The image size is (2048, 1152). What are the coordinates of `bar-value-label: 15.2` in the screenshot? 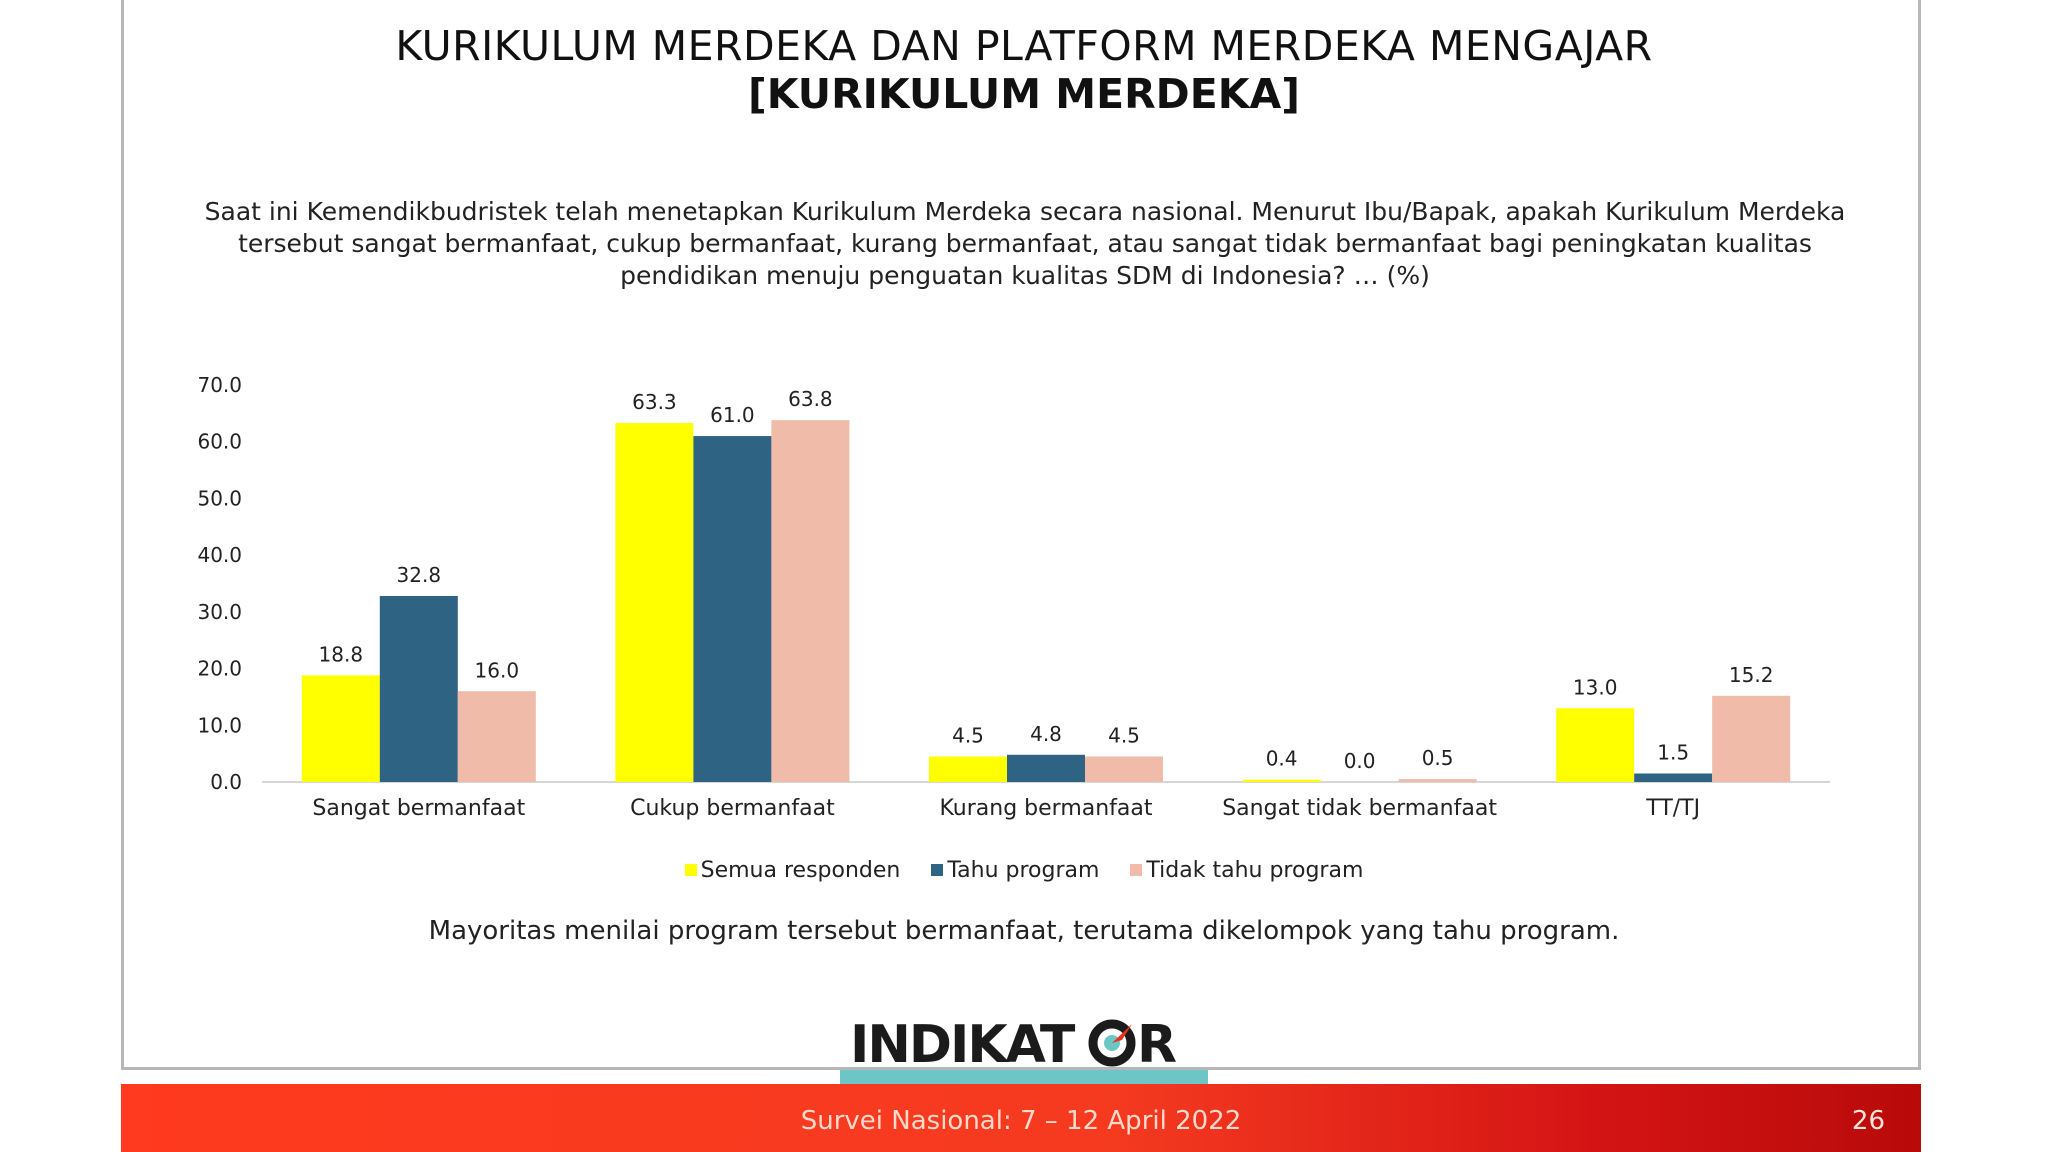 It's located at (1751, 675).